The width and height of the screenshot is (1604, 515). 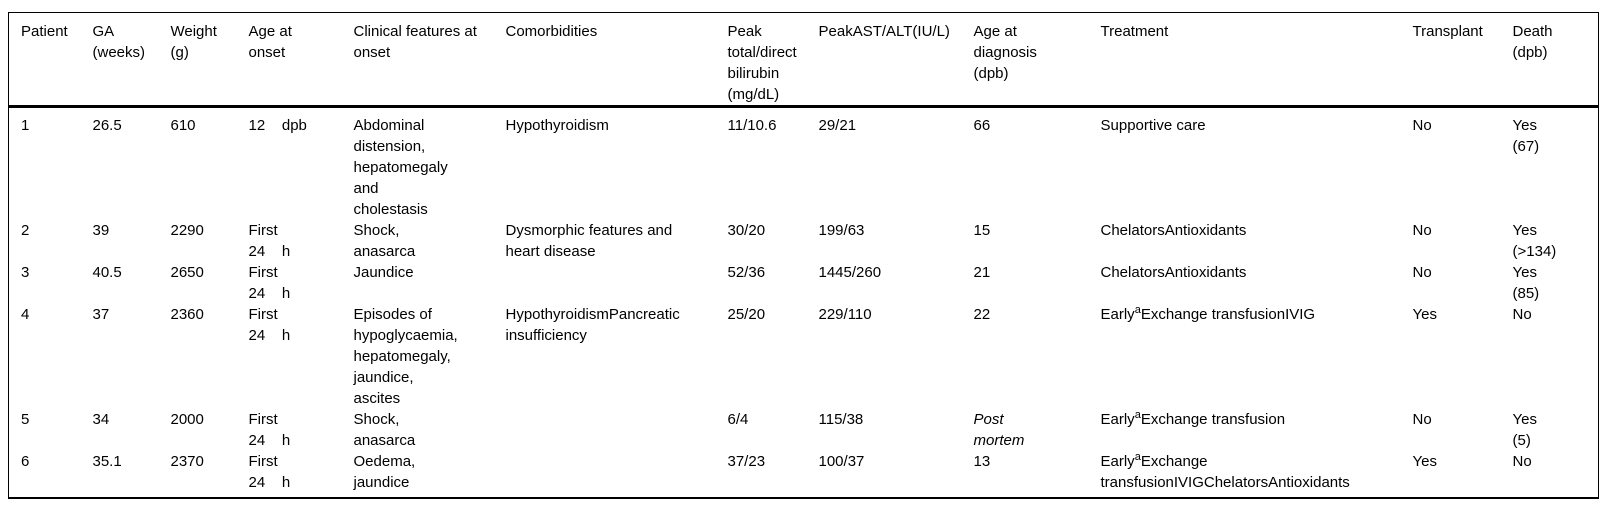 What do you see at coordinates (982, 230) in the screenshot?
I see `cell-age-at-diagnosis: 15` at bounding box center [982, 230].